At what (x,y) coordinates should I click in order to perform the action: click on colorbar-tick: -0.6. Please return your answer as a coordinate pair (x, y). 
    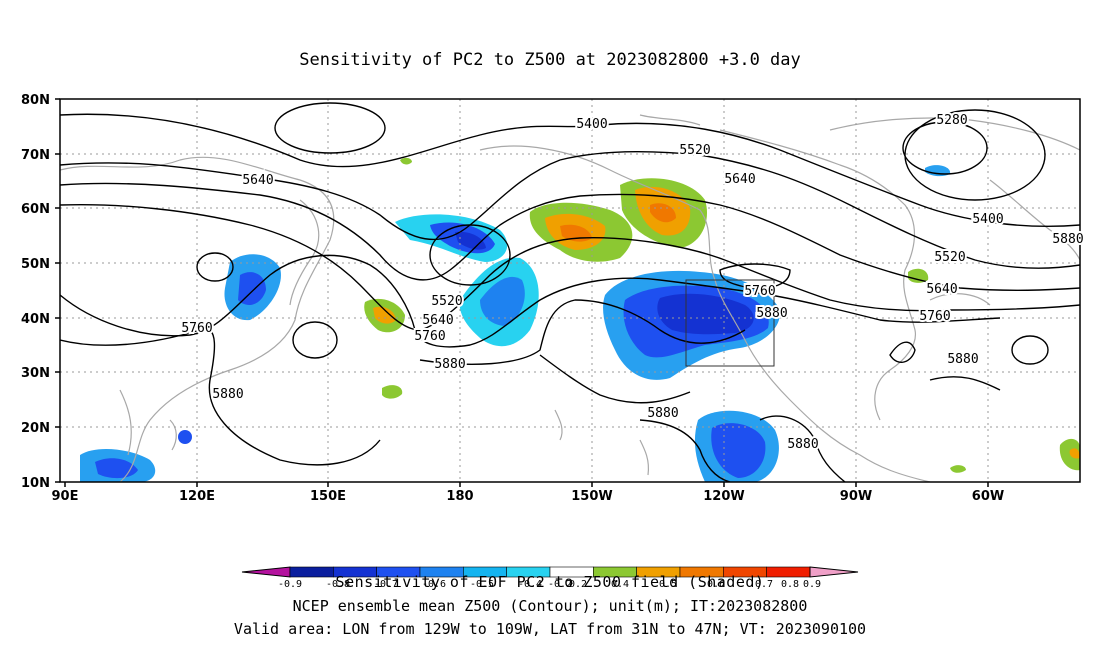
    Looking at the image, I should click on (434, 584).